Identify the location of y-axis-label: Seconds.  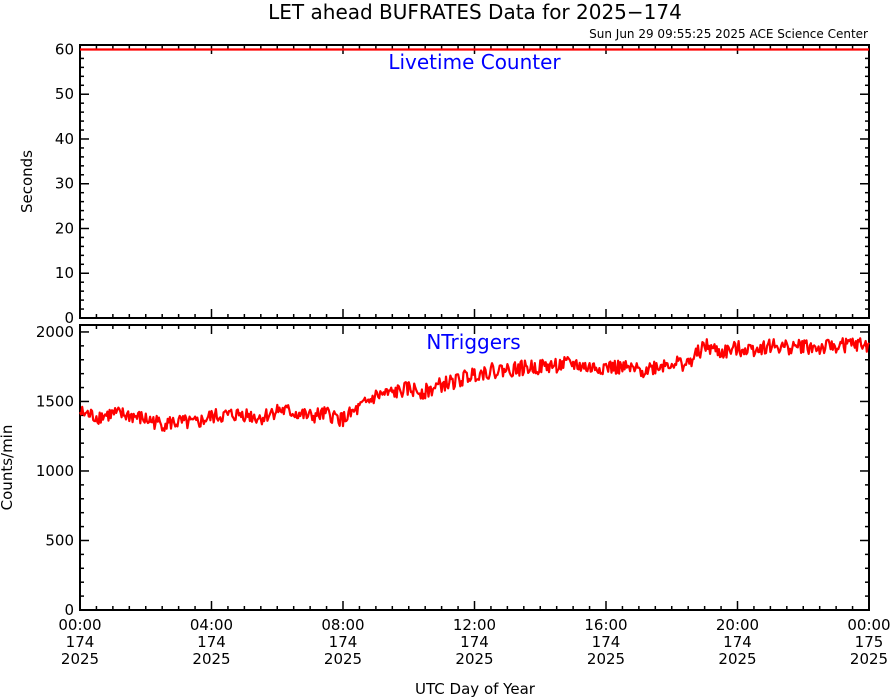
(27, 181).